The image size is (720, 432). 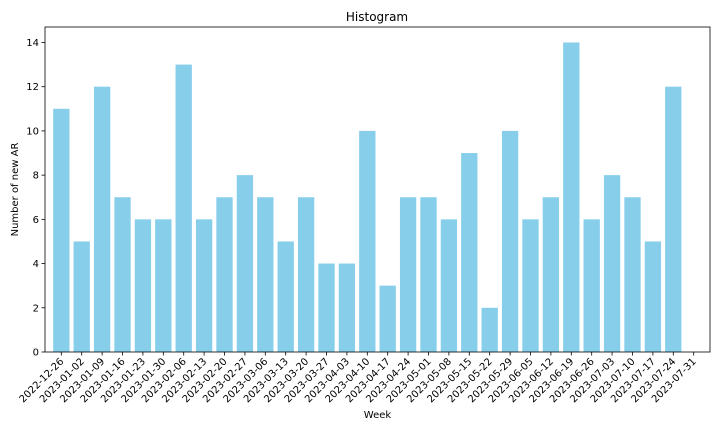 What do you see at coordinates (15, 190) in the screenshot?
I see `y-axis-label: Number of new AR` at bounding box center [15, 190].